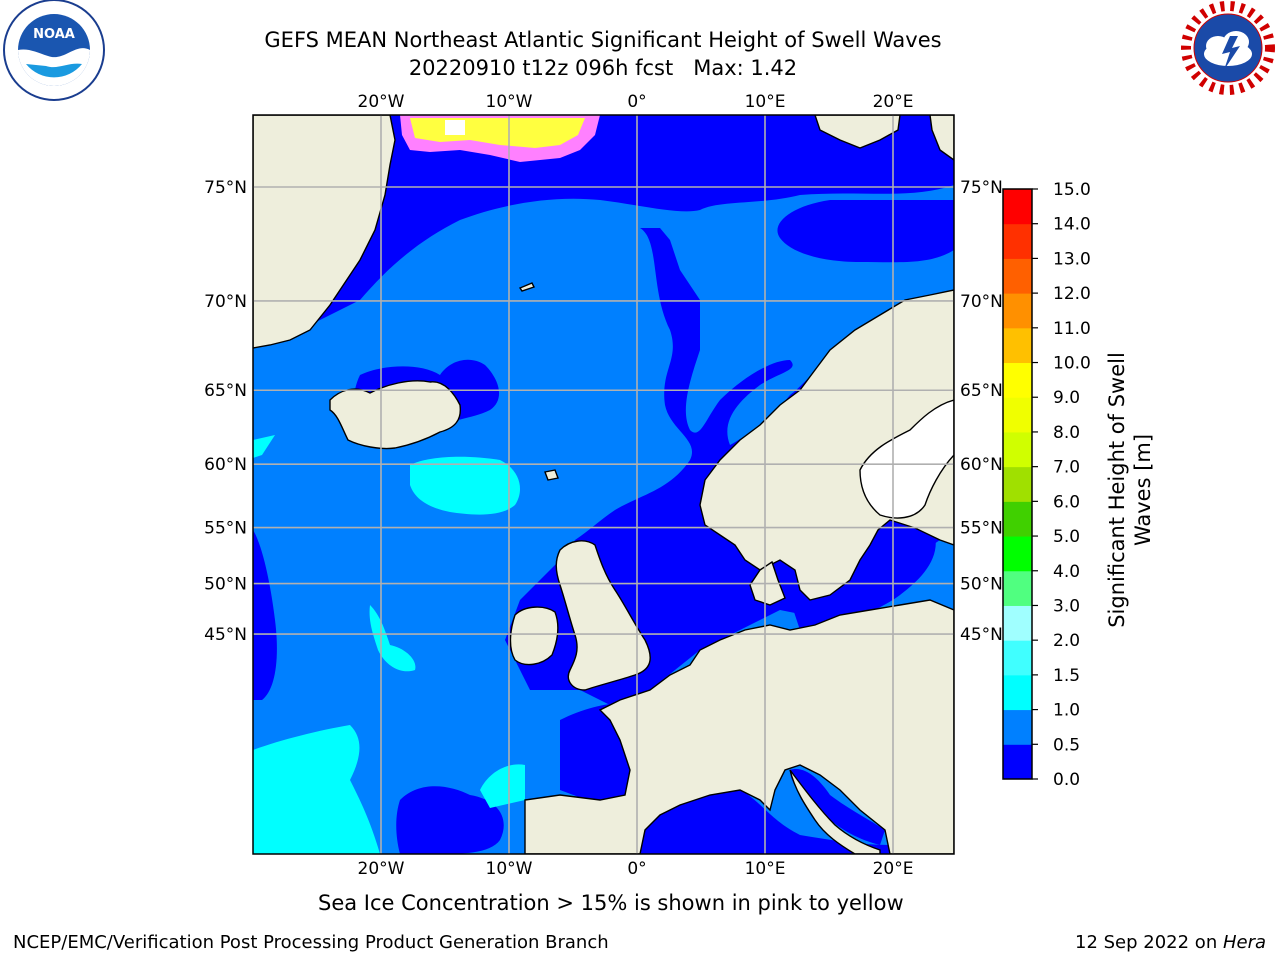 This screenshot has height=960, width=1280. What do you see at coordinates (981, 529) in the screenshot?
I see `lat-label-right: 55°N` at bounding box center [981, 529].